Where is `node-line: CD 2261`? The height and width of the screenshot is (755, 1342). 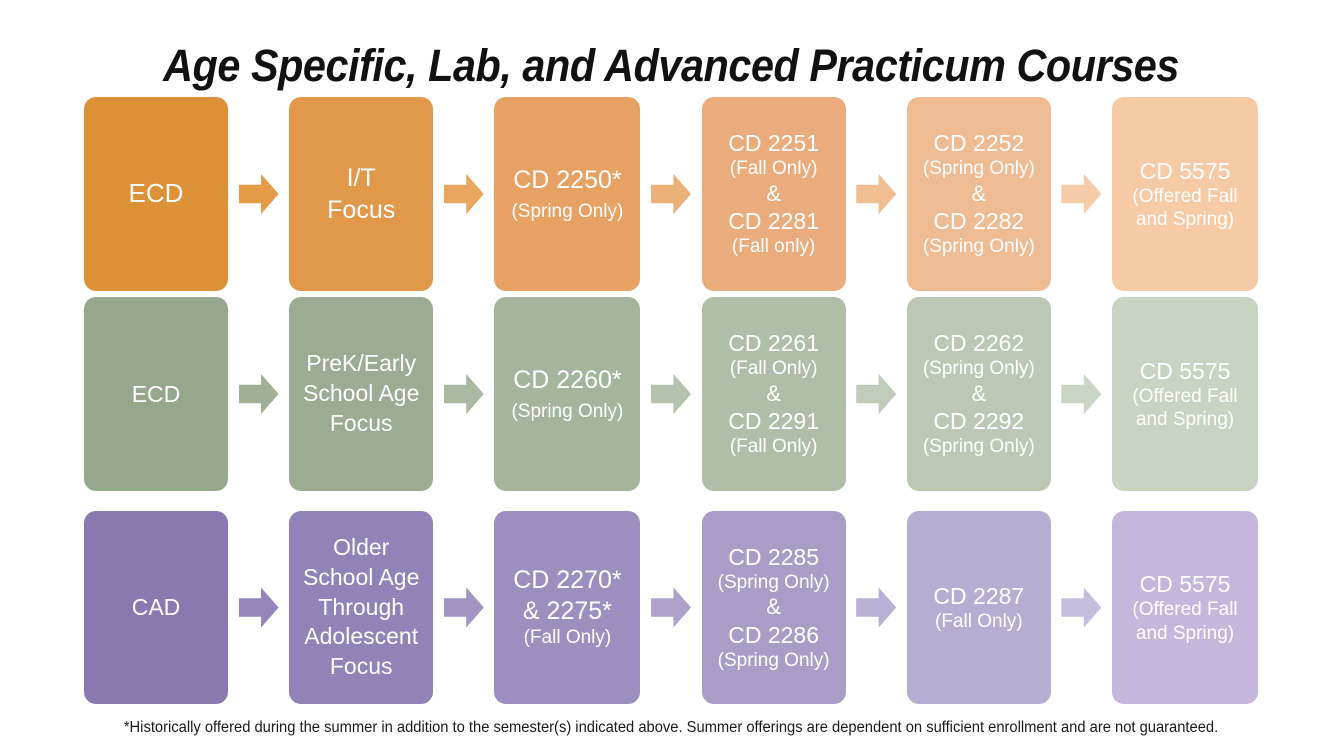
node-line: CD 2261 is located at coordinates (773, 343).